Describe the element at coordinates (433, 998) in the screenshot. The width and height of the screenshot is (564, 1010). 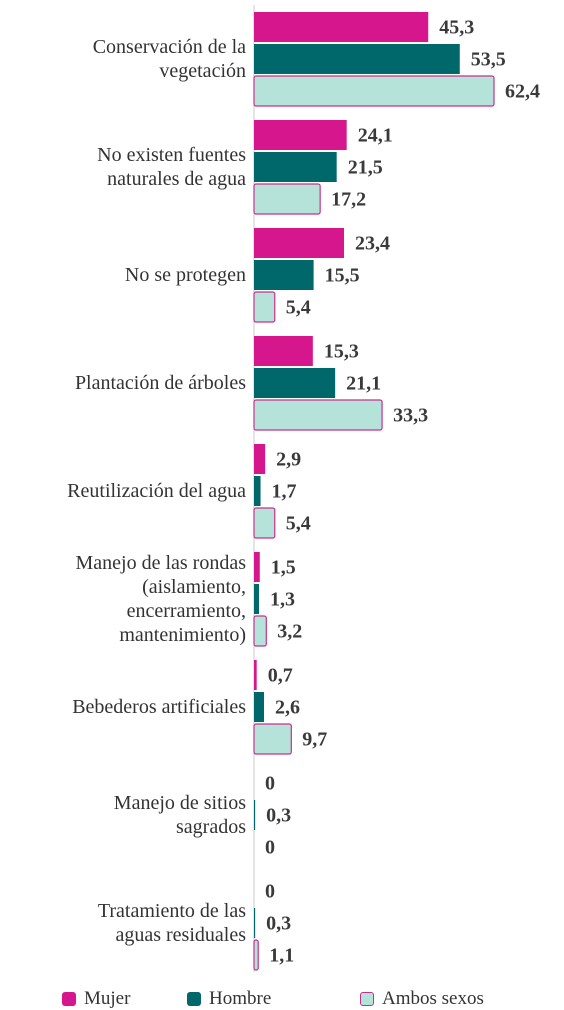
I see `legend-label: Ambos sexos` at that location.